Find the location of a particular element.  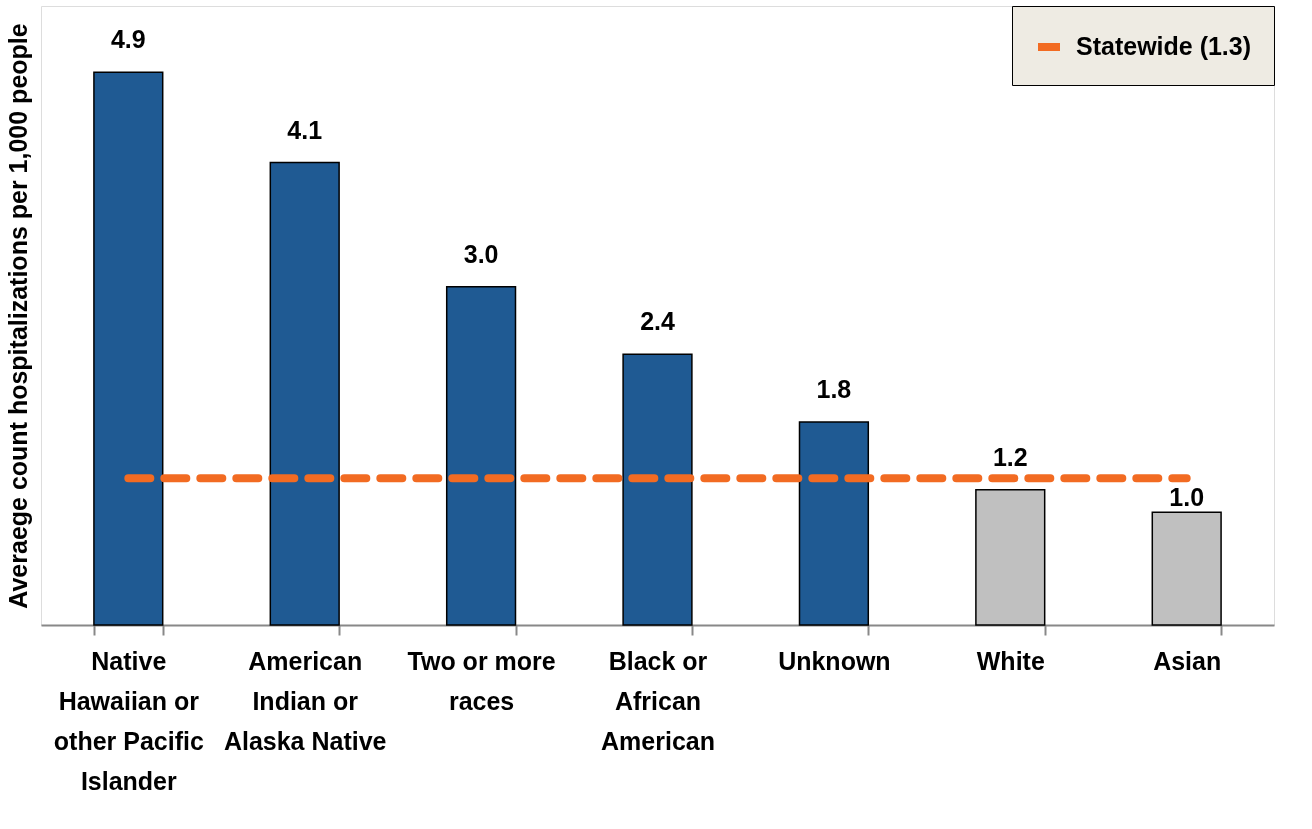

x-tick-label: Black or African American is located at coordinates (658, 700).